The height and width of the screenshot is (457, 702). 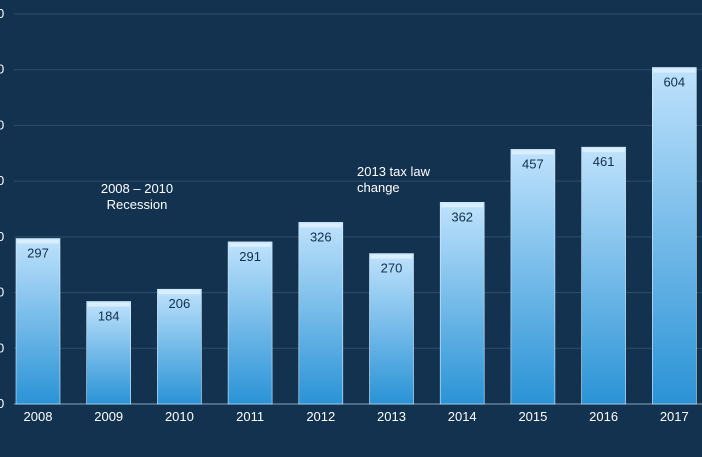 What do you see at coordinates (108, 416) in the screenshot?
I see `x-tick-2009: 2009` at bounding box center [108, 416].